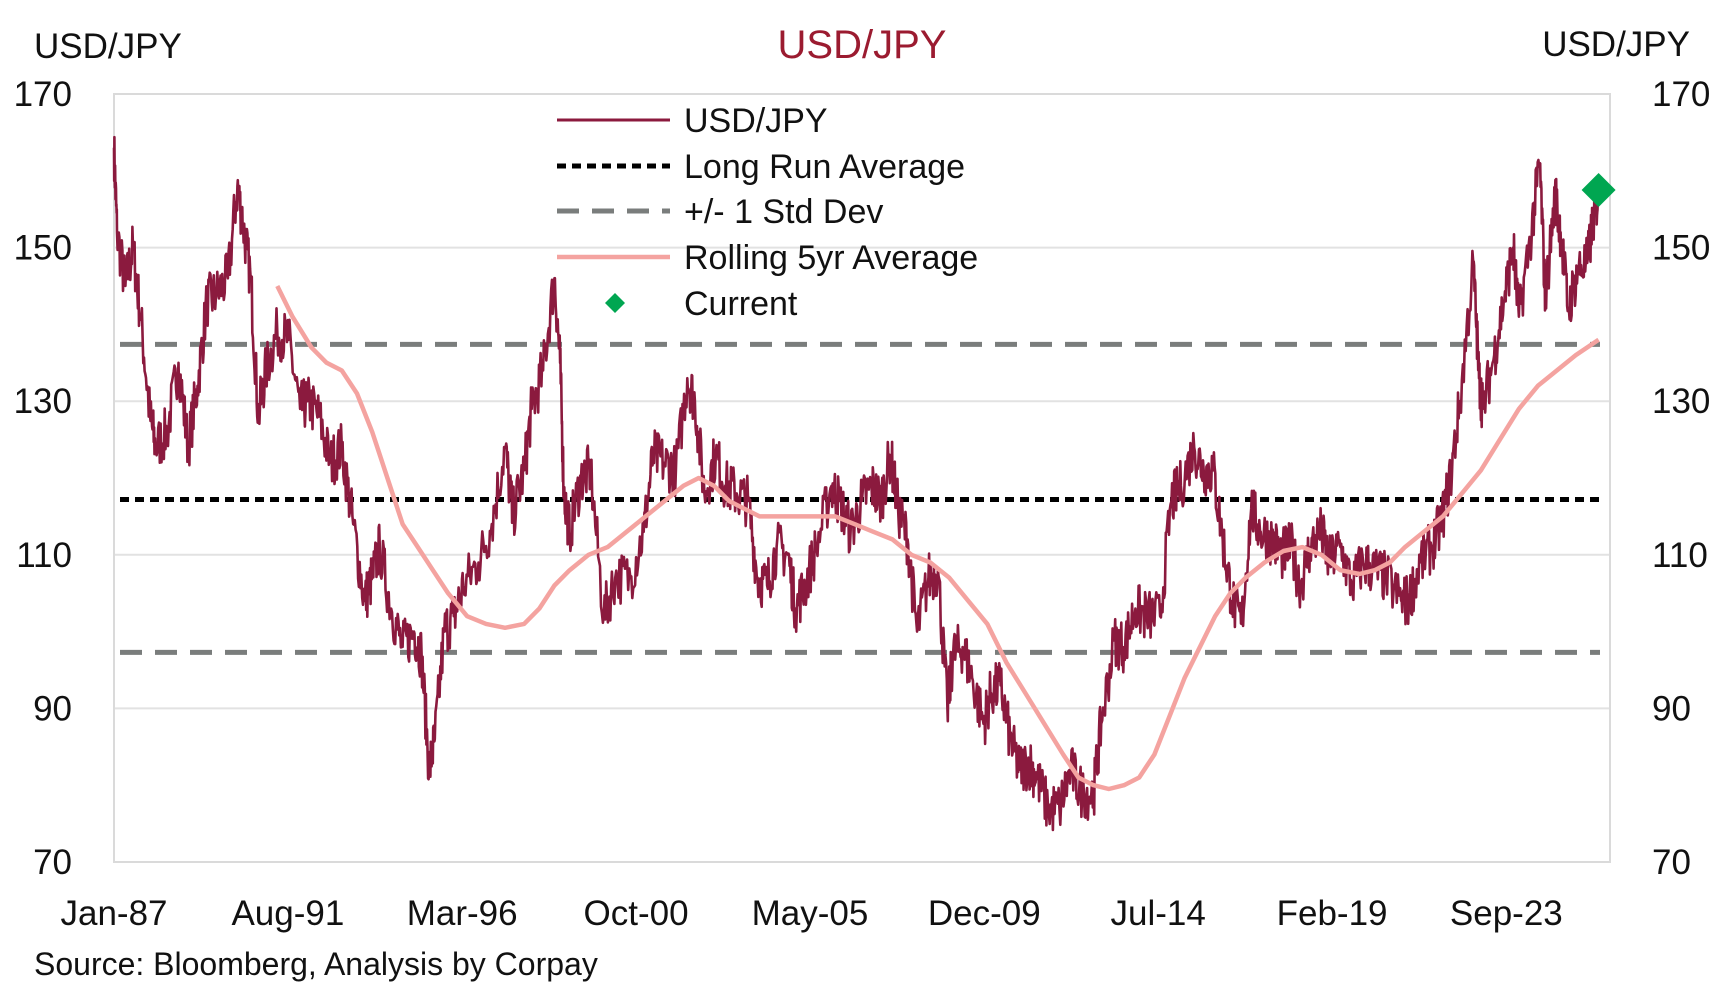 This screenshot has width=1724, height=1000. Describe the element at coordinates (1680, 555) in the screenshot. I see `y-tick-right: 110` at that location.